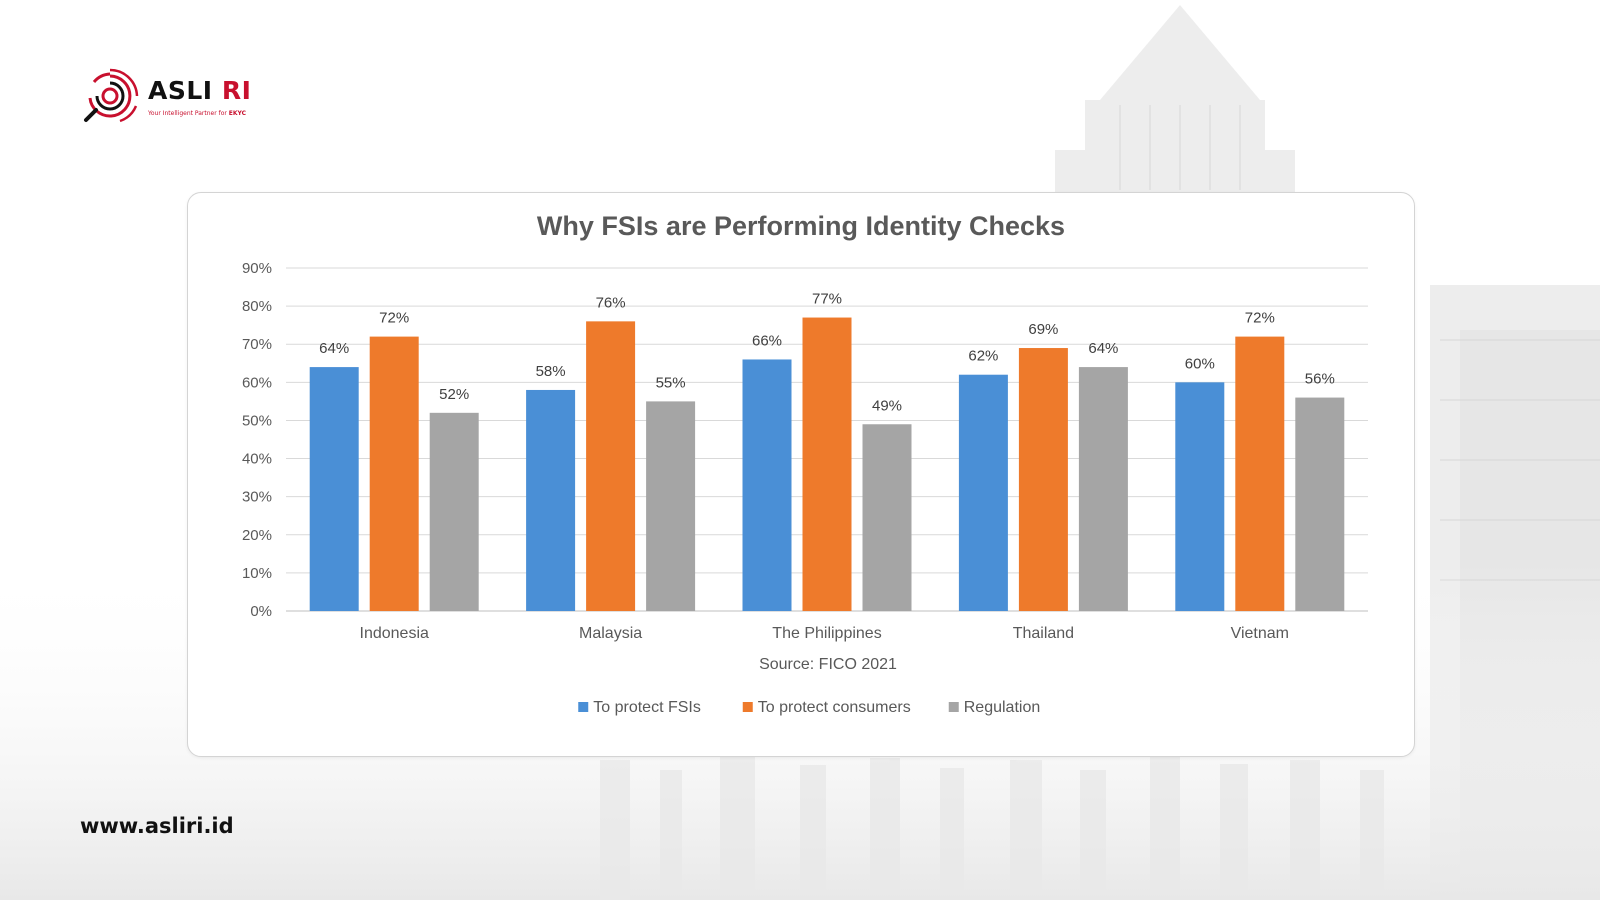 The image size is (1600, 900). I want to click on y-tick-label: 0%, so click(261, 611).